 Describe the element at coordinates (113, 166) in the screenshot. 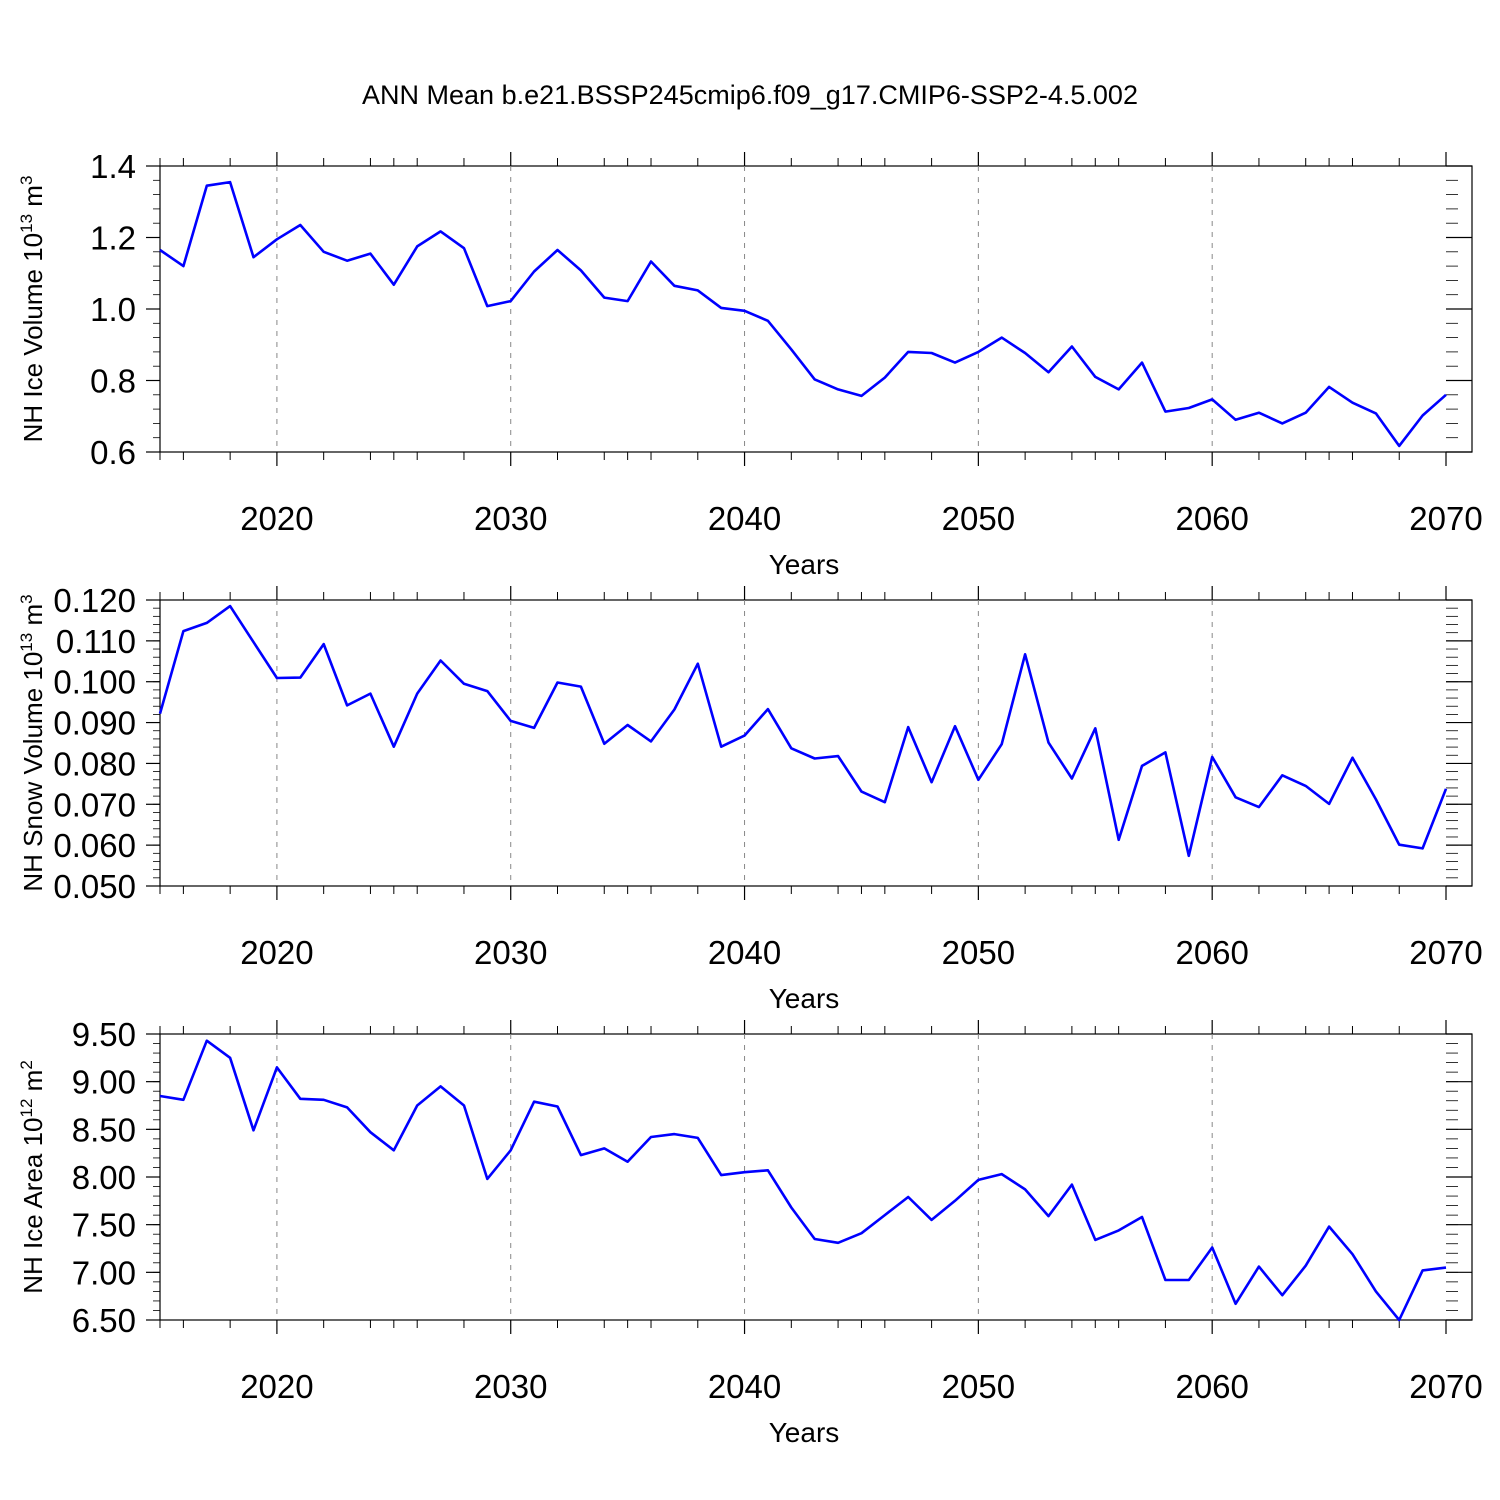

I see `y-tick-label: 1.4` at that location.